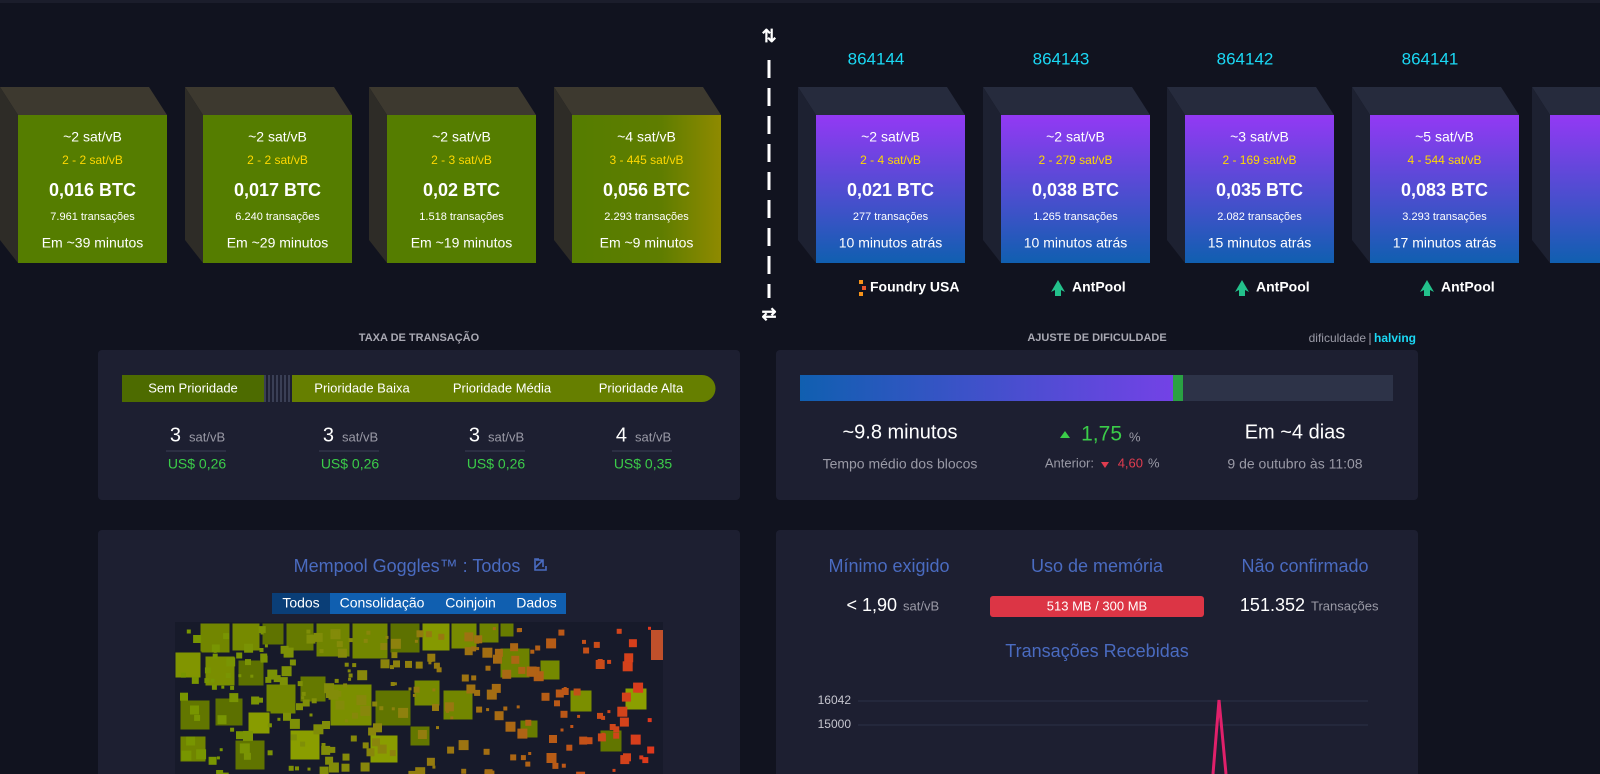 This screenshot has height=774, width=1600. I want to click on filter-label: Consolidação, so click(382, 603).